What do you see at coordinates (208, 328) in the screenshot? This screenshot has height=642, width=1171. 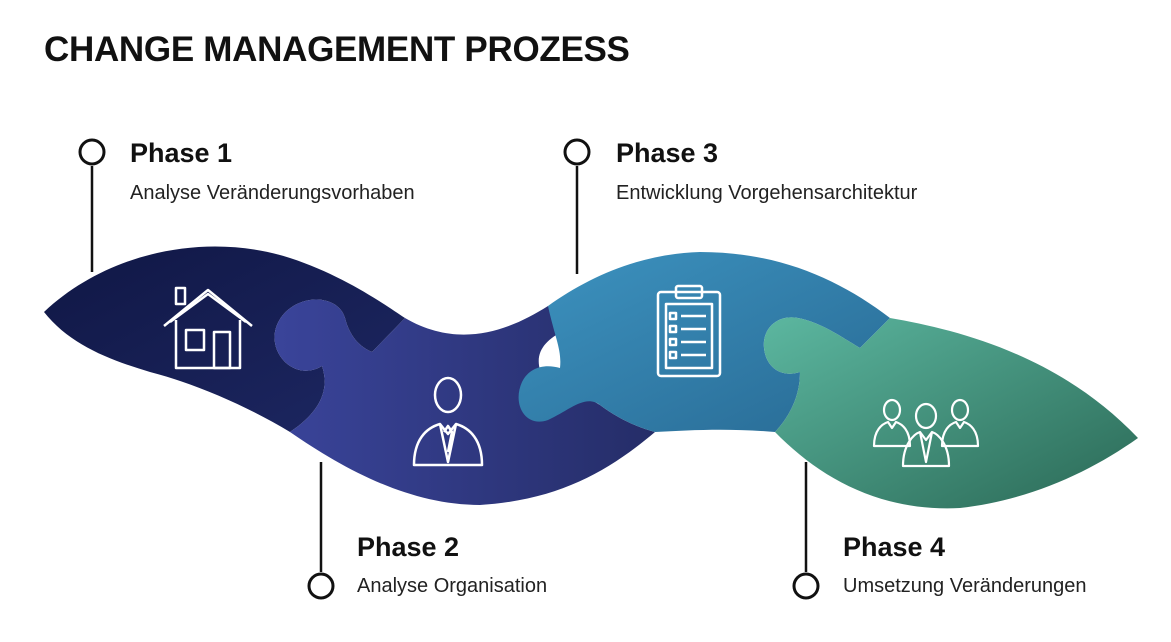 I see `house-icon` at bounding box center [208, 328].